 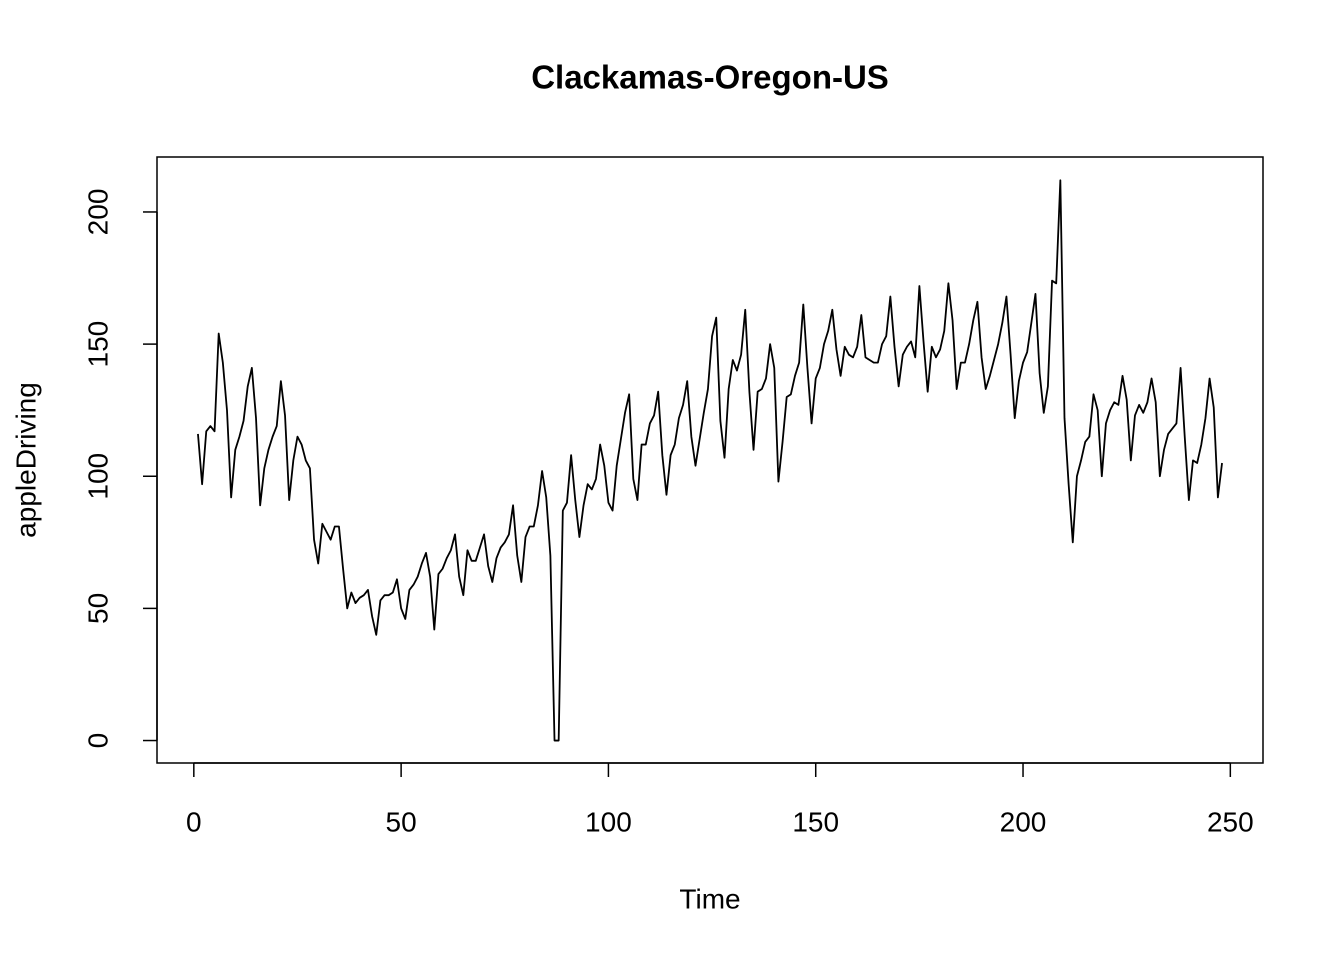 I want to click on x-tick-label: 50, so click(x=401, y=821).